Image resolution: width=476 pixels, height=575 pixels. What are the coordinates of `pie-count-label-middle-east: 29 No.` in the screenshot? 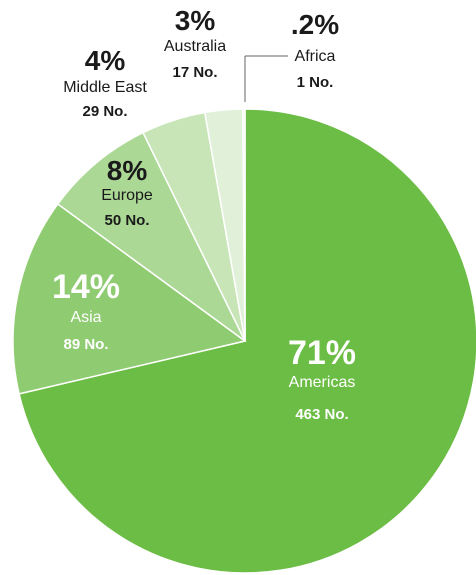 It's located at (104, 111).